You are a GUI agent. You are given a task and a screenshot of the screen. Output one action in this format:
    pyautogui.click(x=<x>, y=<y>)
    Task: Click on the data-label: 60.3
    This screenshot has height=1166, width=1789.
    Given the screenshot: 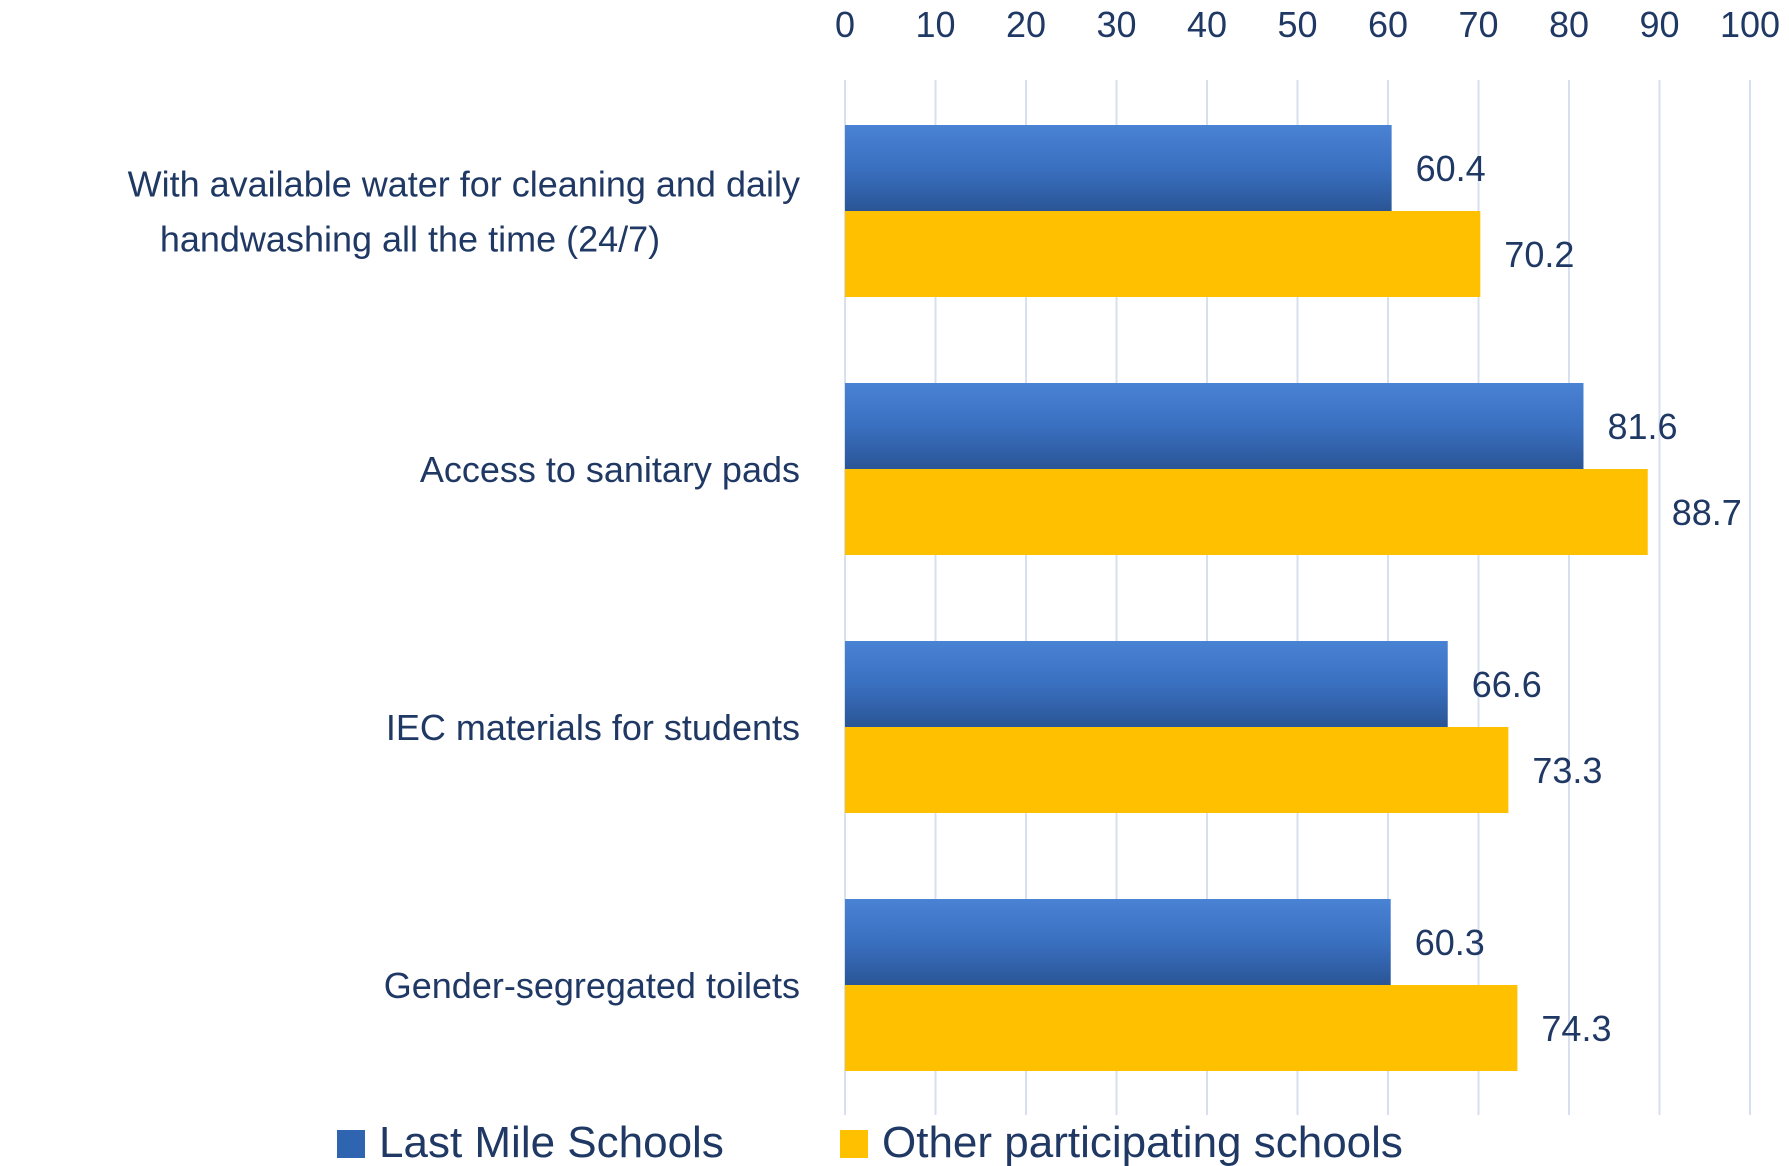 What is the action you would take?
    pyautogui.click(x=1450, y=942)
    